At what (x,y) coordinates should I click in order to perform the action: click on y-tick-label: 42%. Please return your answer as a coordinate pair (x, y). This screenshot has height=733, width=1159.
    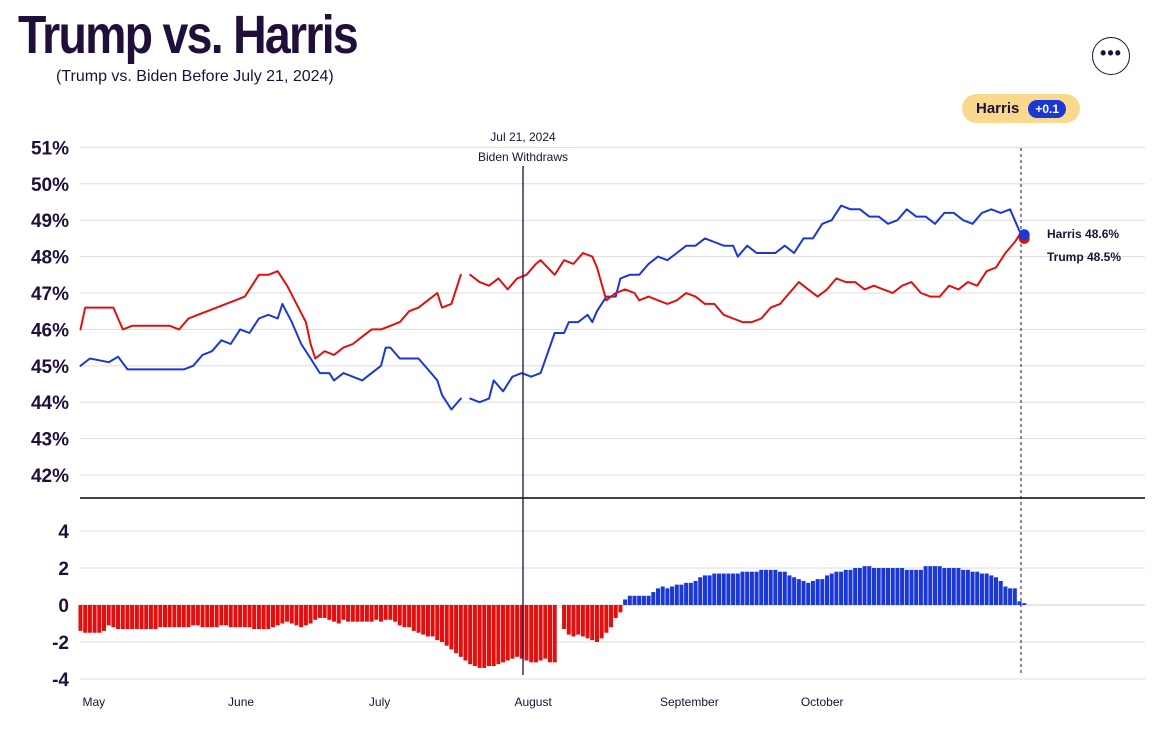
    Looking at the image, I should click on (50, 476).